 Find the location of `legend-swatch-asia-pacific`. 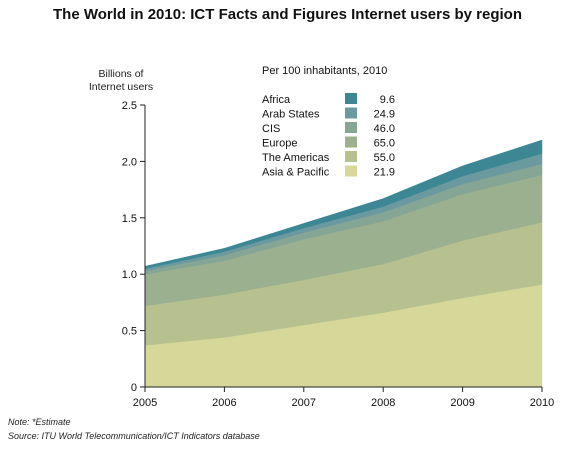

legend-swatch-asia-pacific is located at coordinates (351, 171).